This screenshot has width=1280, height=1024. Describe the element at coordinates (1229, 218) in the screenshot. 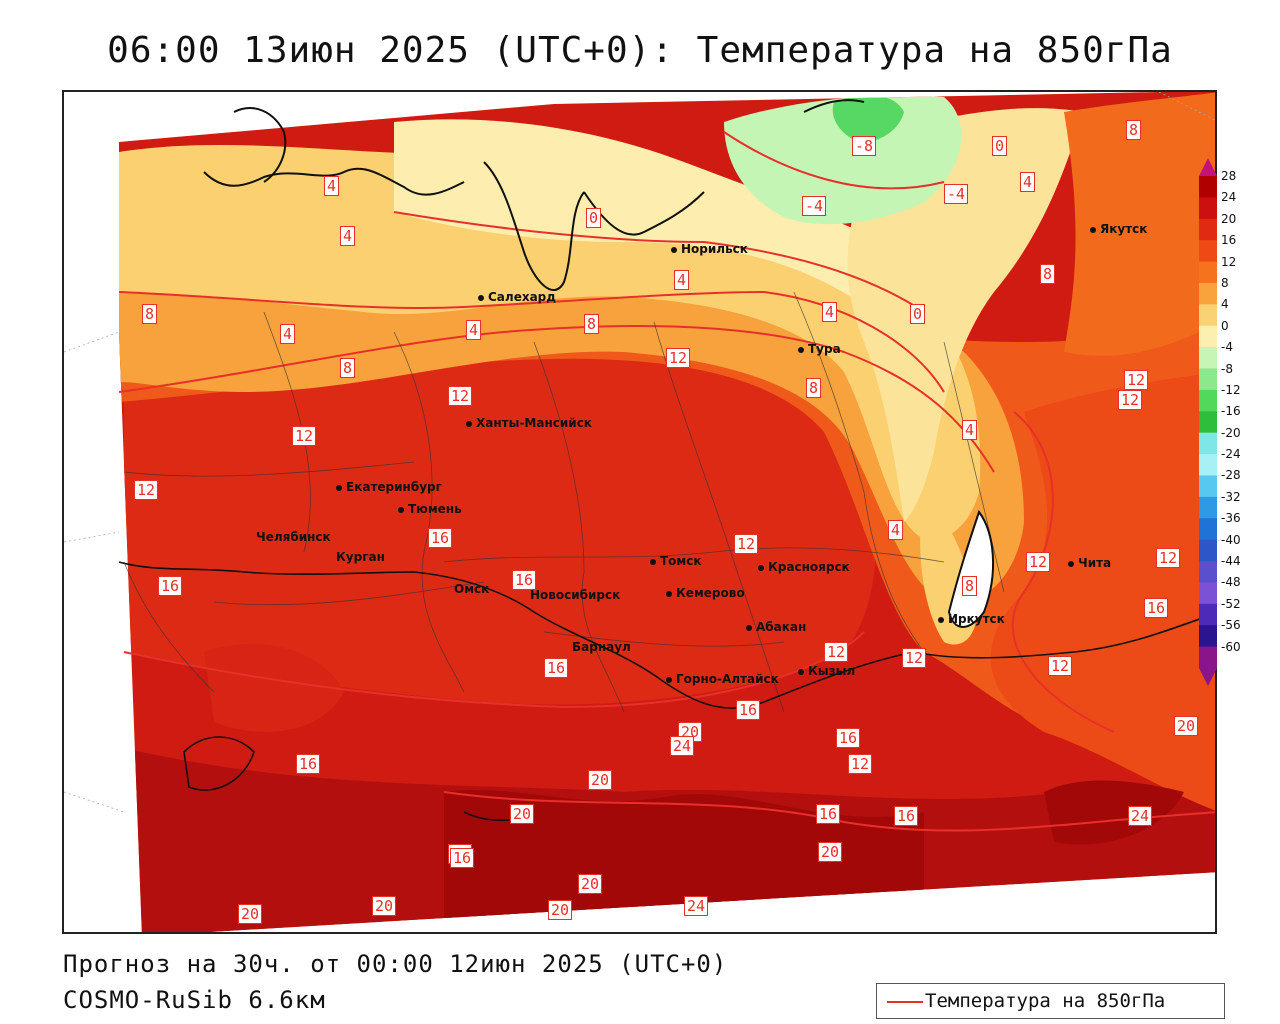

I see `colorbar-tick-label: 20` at that location.